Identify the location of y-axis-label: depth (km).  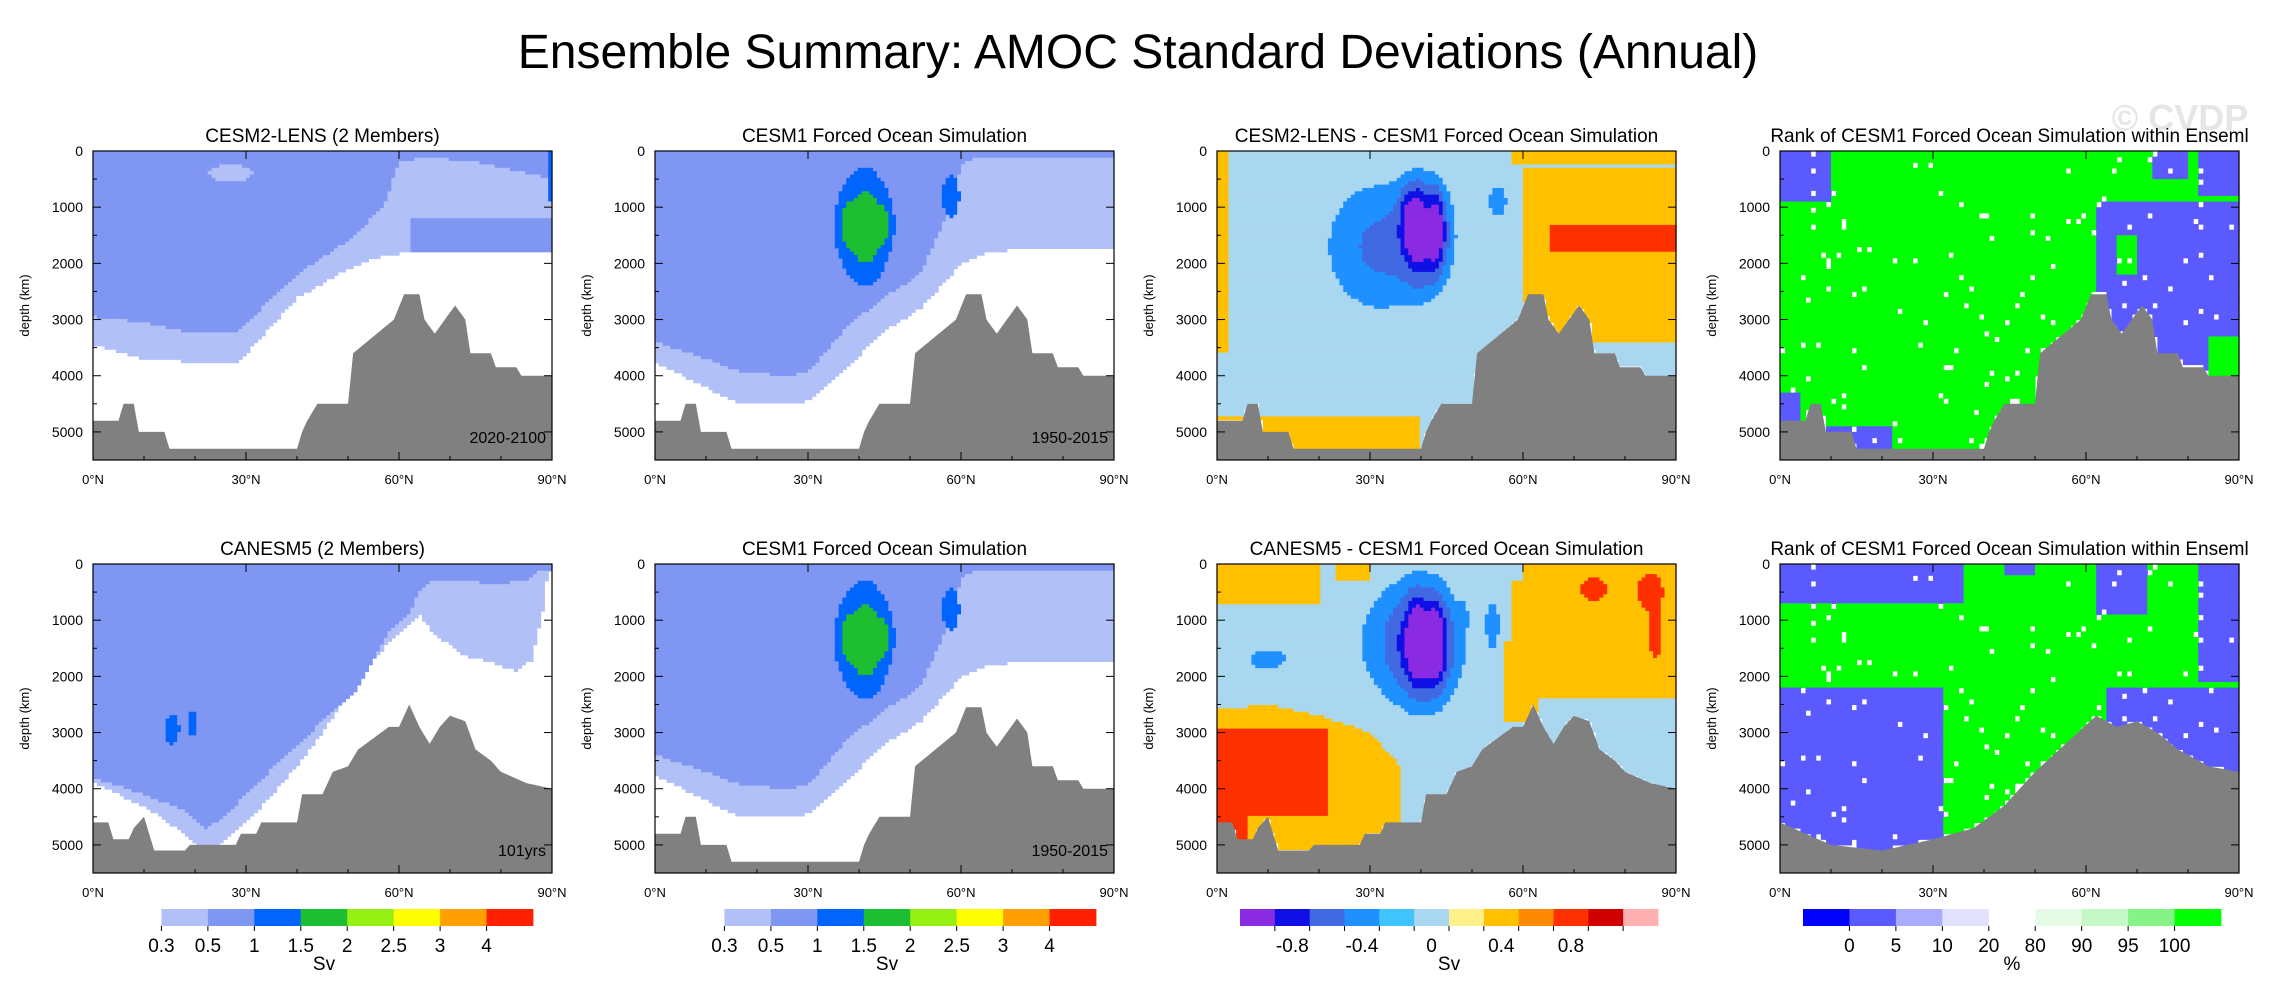
(586, 718).